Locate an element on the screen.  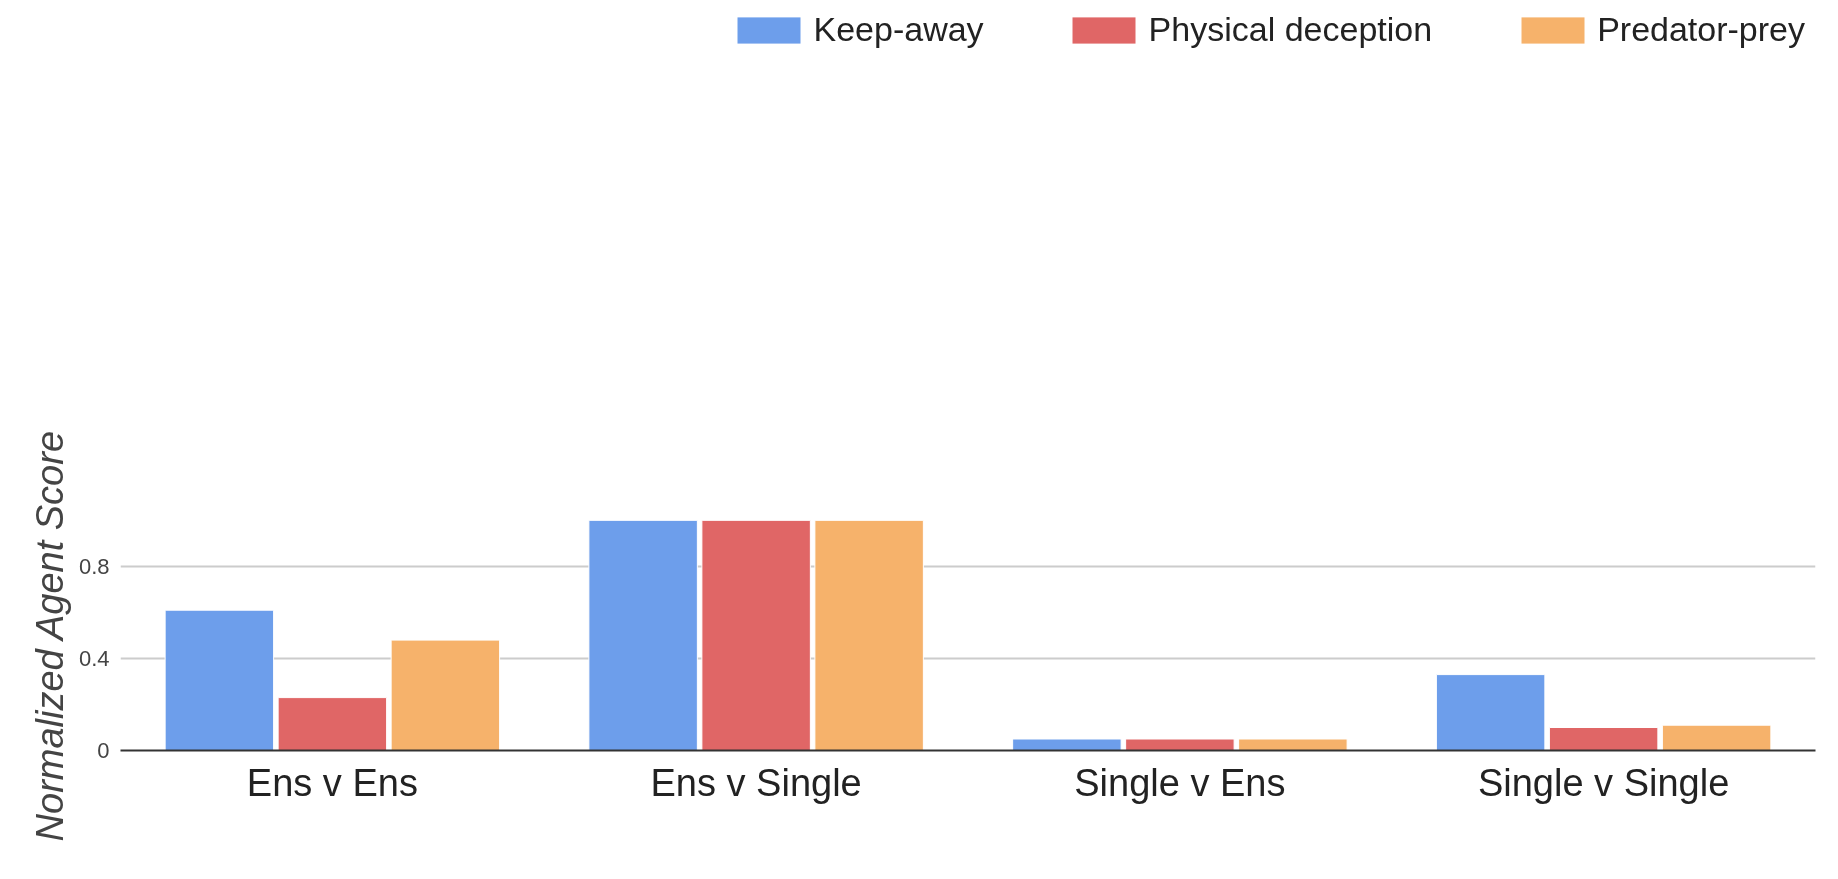
legend-label: Predator-prey is located at coordinates (1701, 29).